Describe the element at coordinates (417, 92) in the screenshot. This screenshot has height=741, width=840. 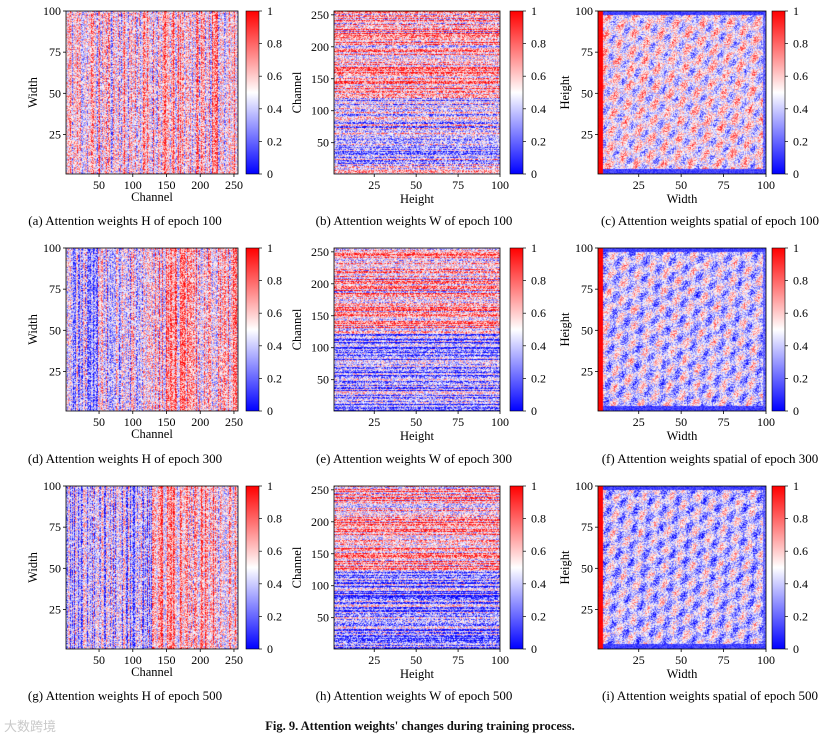
I see `heatmap-b` at that location.